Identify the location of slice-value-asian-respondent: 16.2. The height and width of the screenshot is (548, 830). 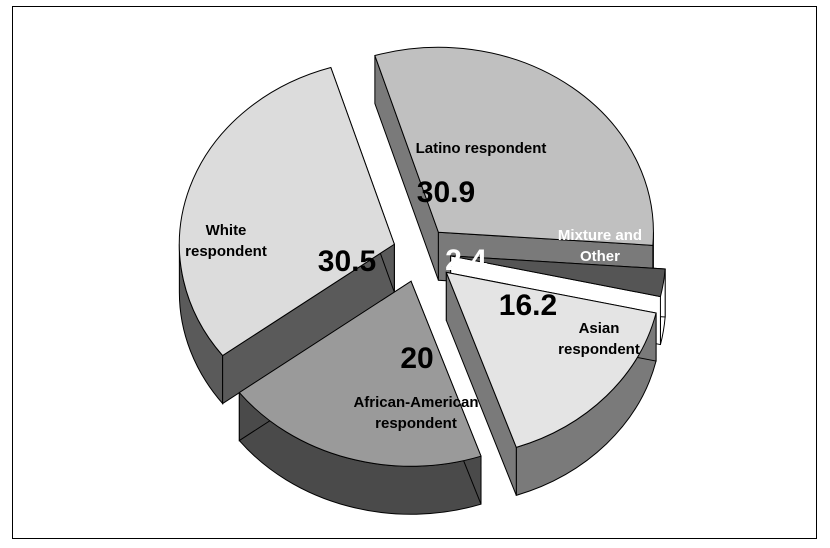
(528, 305).